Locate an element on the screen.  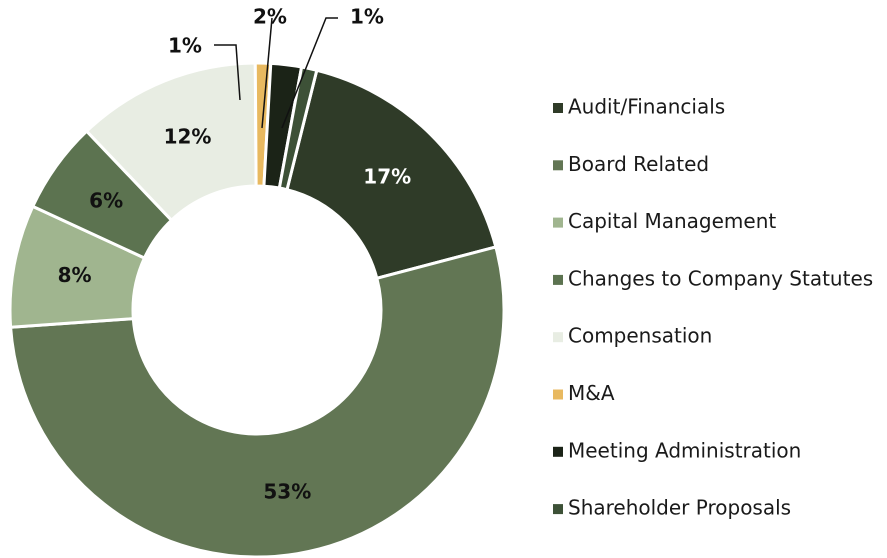
data-label: 17% is located at coordinates (387, 176).